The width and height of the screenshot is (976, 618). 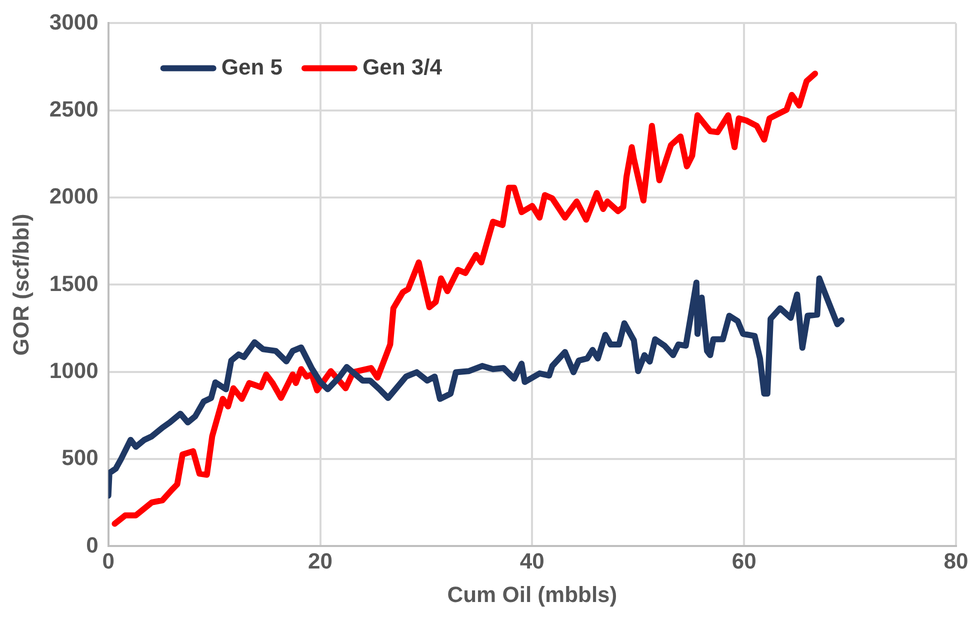 What do you see at coordinates (21, 285) in the screenshot?
I see `y-axis-title: GOR (scf/bbl)` at bounding box center [21, 285].